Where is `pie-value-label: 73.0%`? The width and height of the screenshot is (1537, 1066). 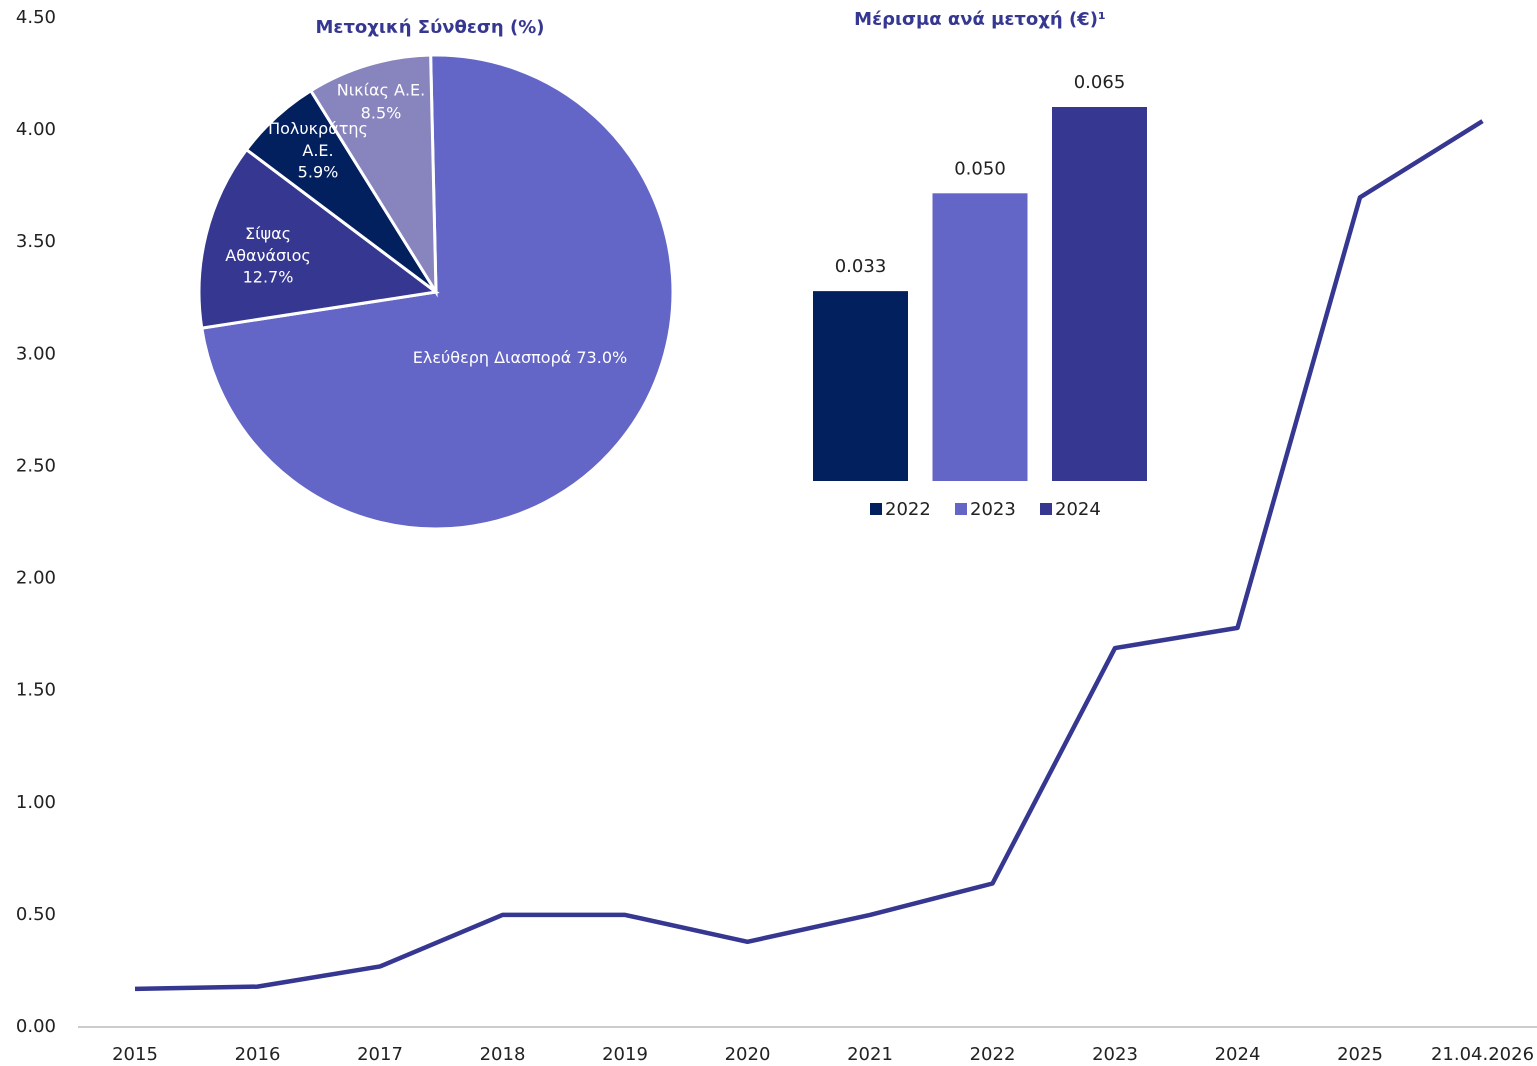 pie-value-label: 73.0% is located at coordinates (601, 357).